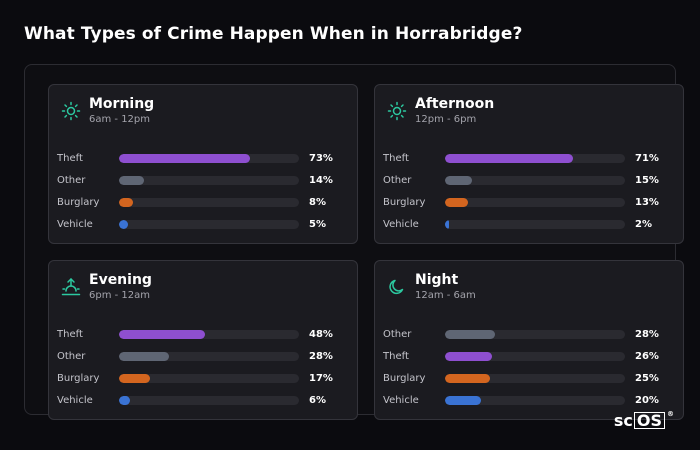 Image resolution: width=700 pixels, height=450 pixels. Describe the element at coordinates (647, 158) in the screenshot. I see `bar-value: 71%` at that location.